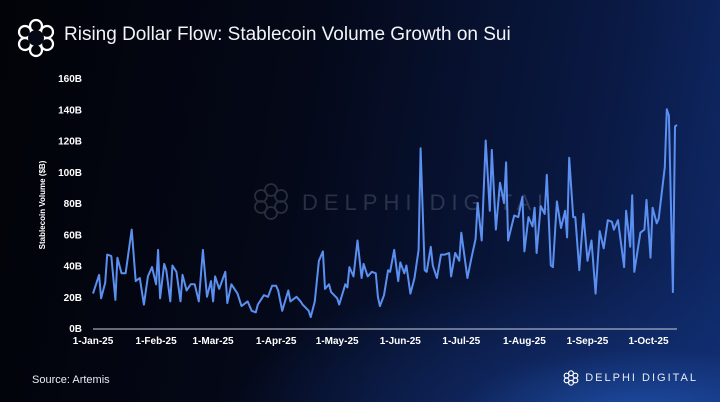 The width and height of the screenshot is (720, 402). Describe the element at coordinates (70, 79) in the screenshot. I see `y-tick-label: 160B` at that location.